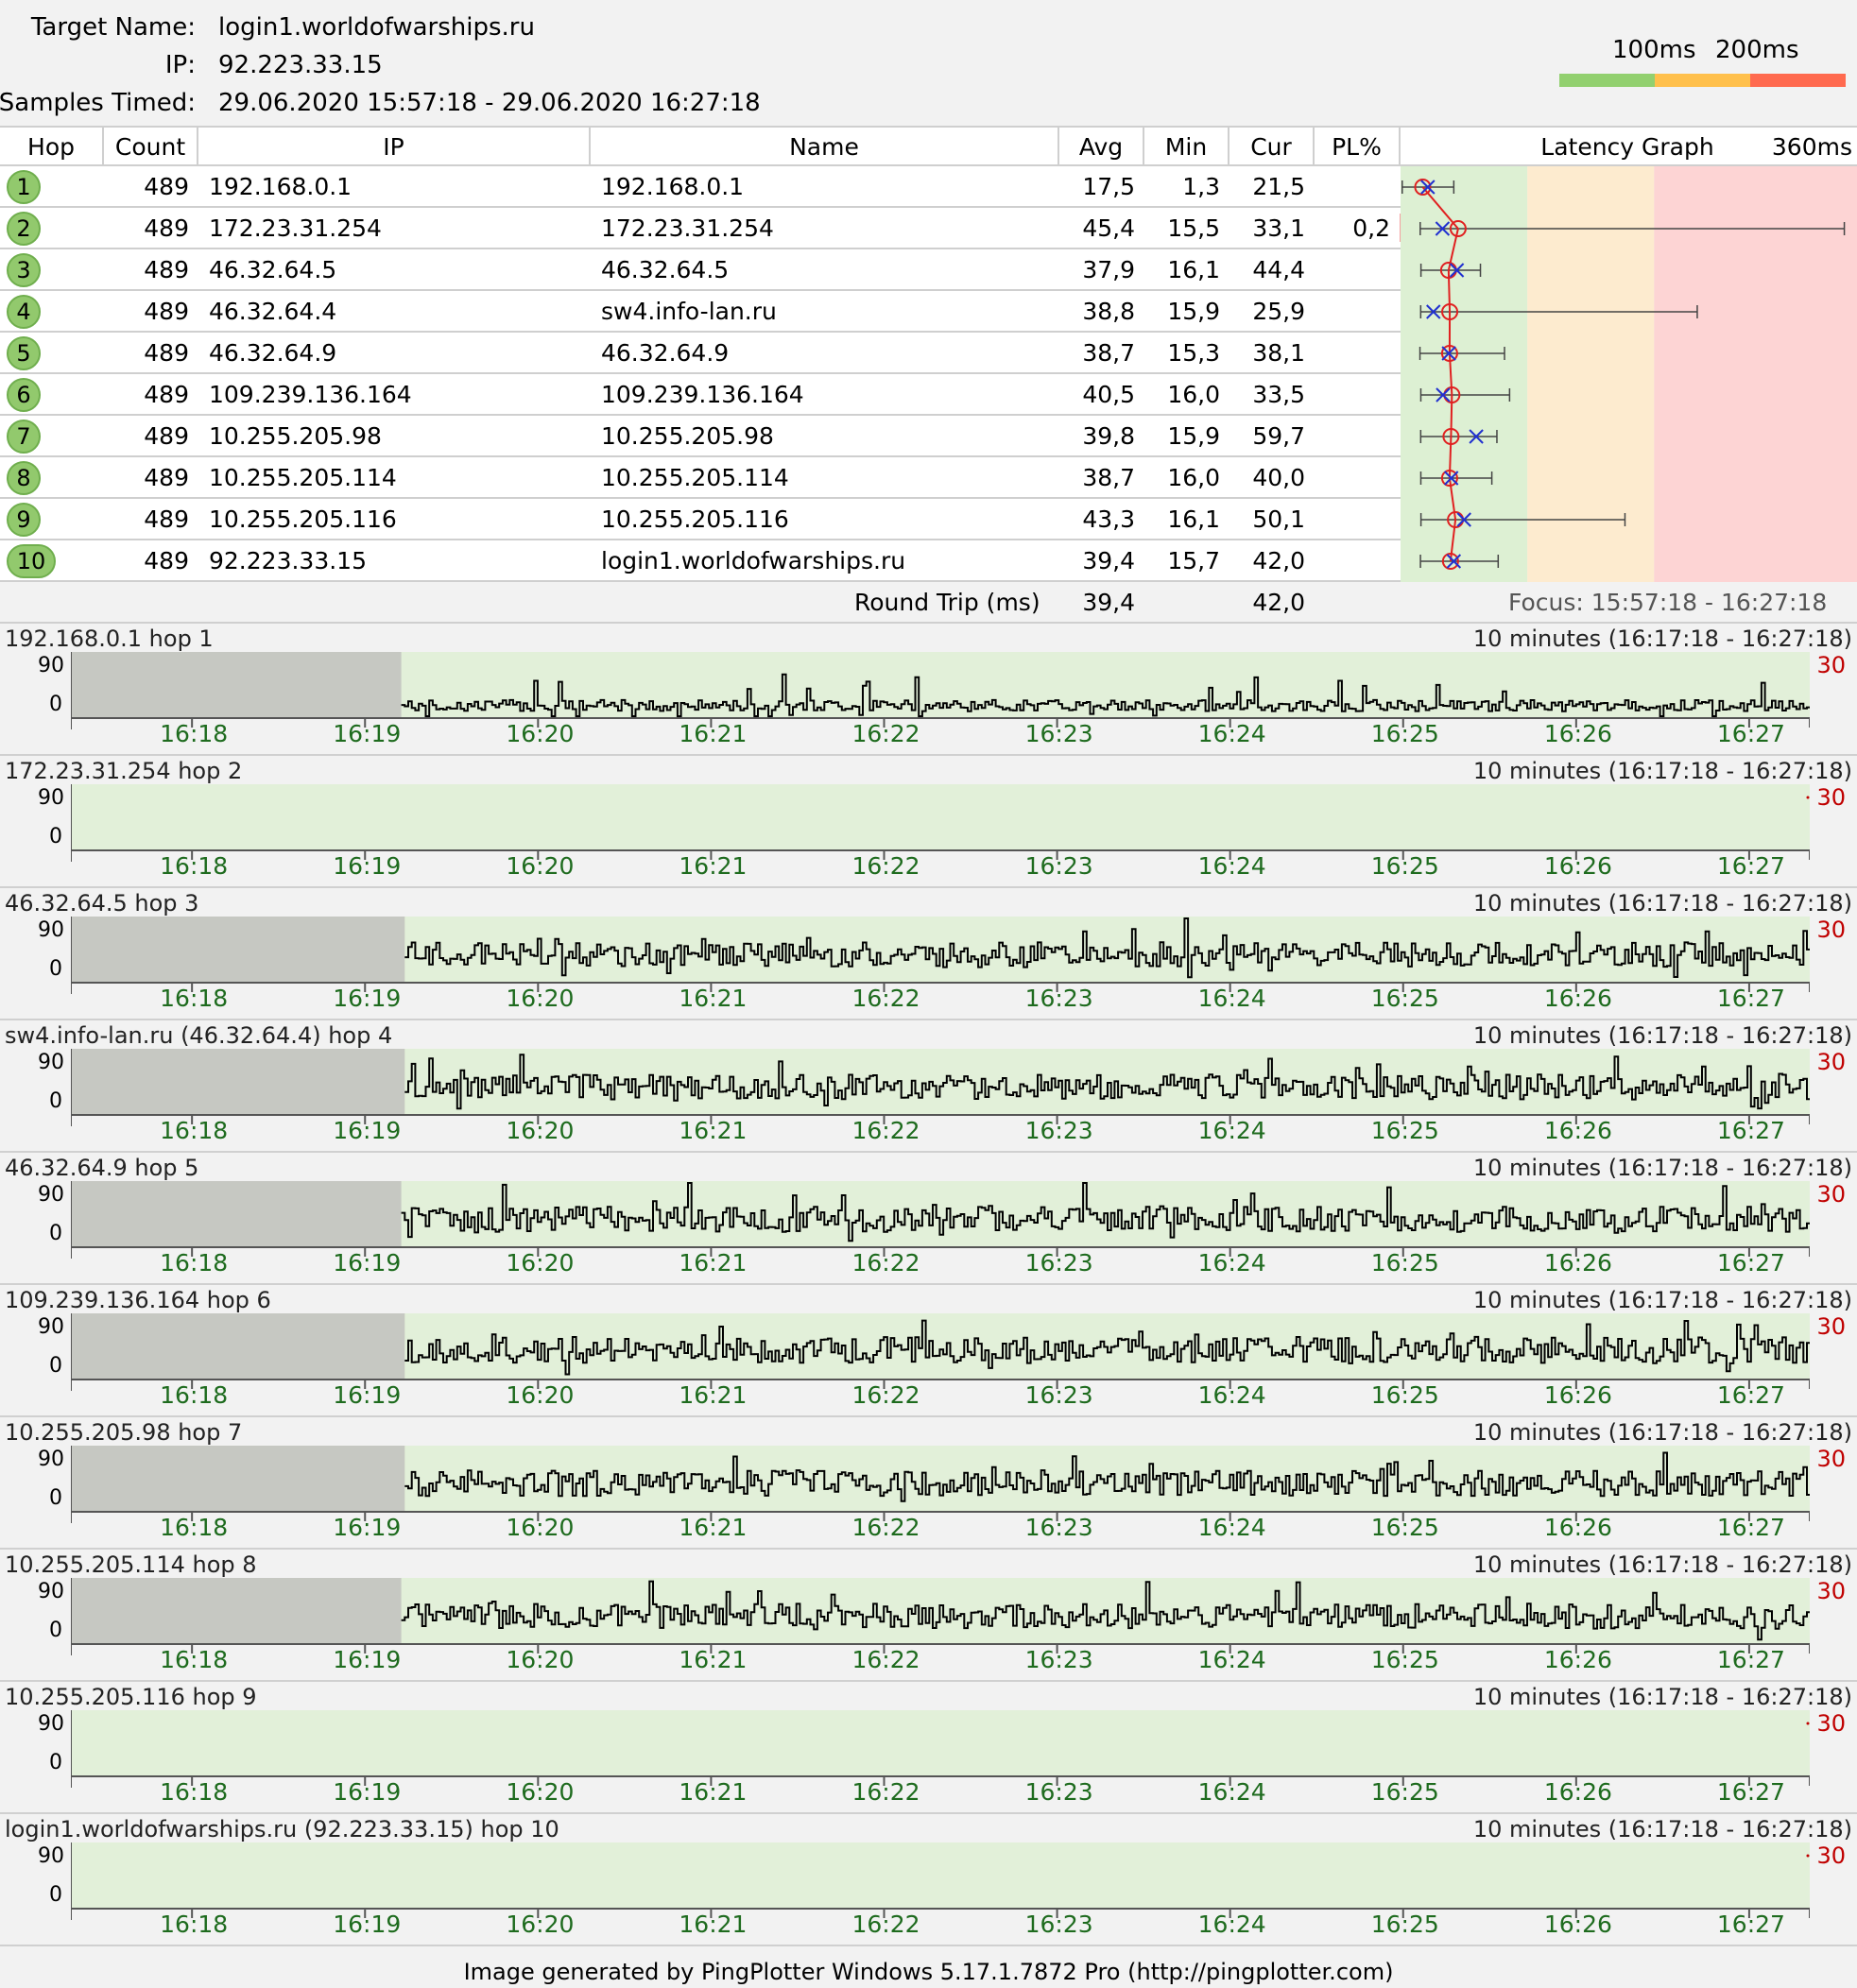 The width and height of the screenshot is (1857, 1988). Describe the element at coordinates (98, 103) in the screenshot. I see `samples-timed-label: Samples Timed:` at that location.